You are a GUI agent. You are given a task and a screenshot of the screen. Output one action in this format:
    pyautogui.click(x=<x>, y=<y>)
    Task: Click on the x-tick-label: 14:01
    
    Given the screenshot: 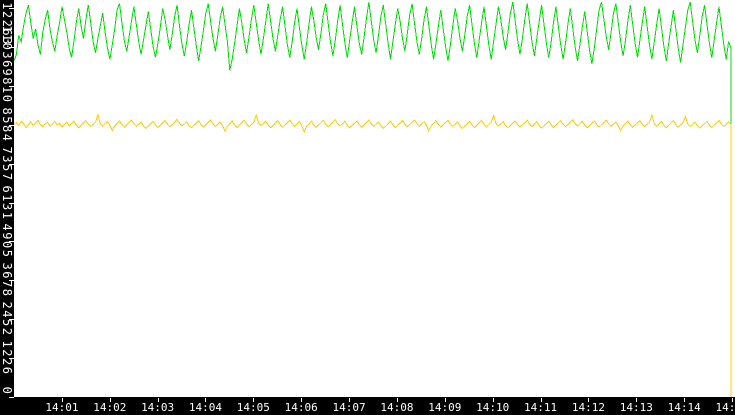 What is the action you would take?
    pyautogui.click(x=62, y=407)
    